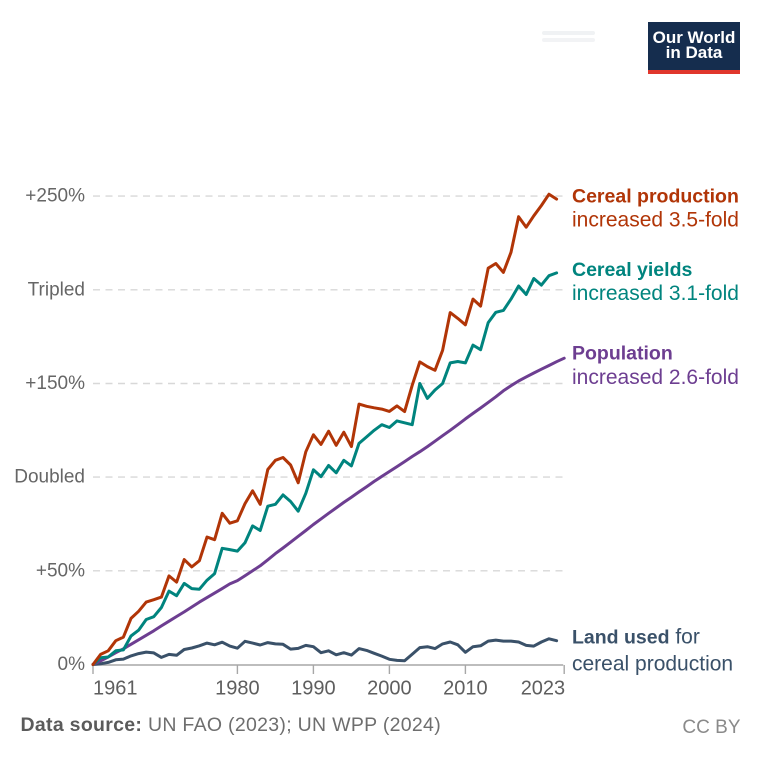 Image resolution: width=763 pixels, height=763 pixels. Describe the element at coordinates (655, 293) in the screenshot. I see `svg-text: increased 3.1-fold` at that location.